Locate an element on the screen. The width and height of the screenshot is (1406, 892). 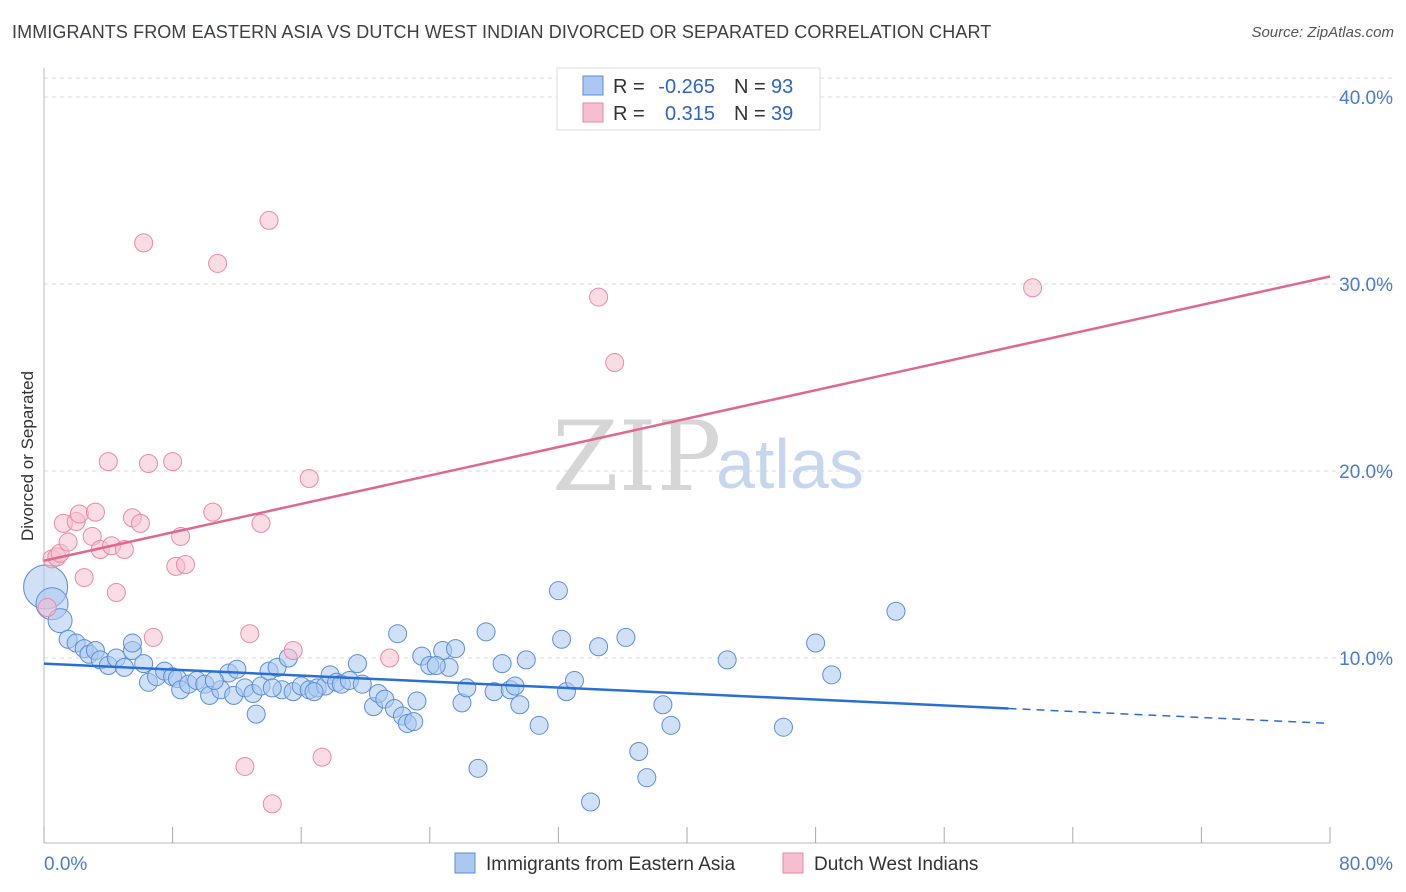
y-tick-label-3: 40.0% is located at coordinates (1366, 98).